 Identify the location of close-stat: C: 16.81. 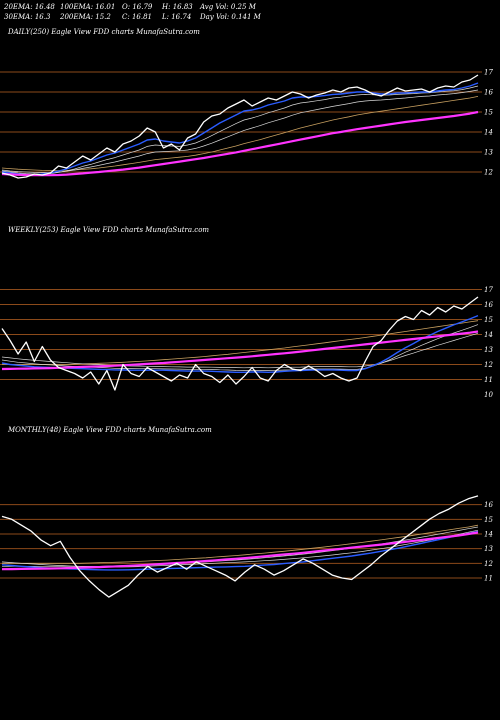
(137, 17).